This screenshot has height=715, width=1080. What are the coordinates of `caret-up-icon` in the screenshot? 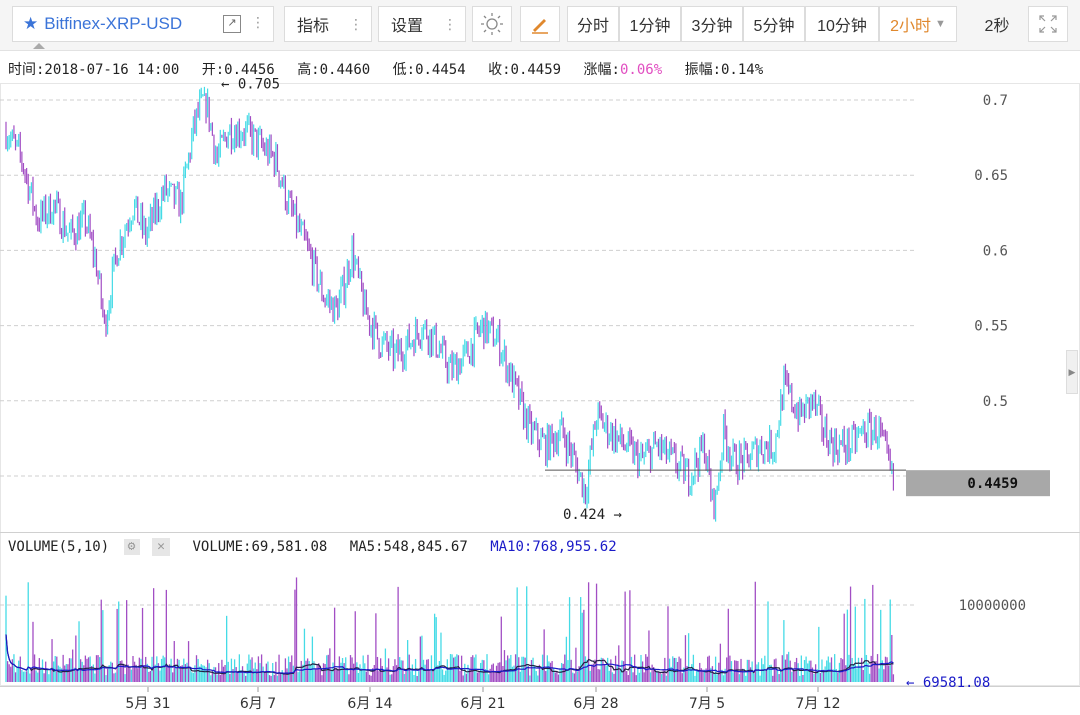 It's located at (39, 46).